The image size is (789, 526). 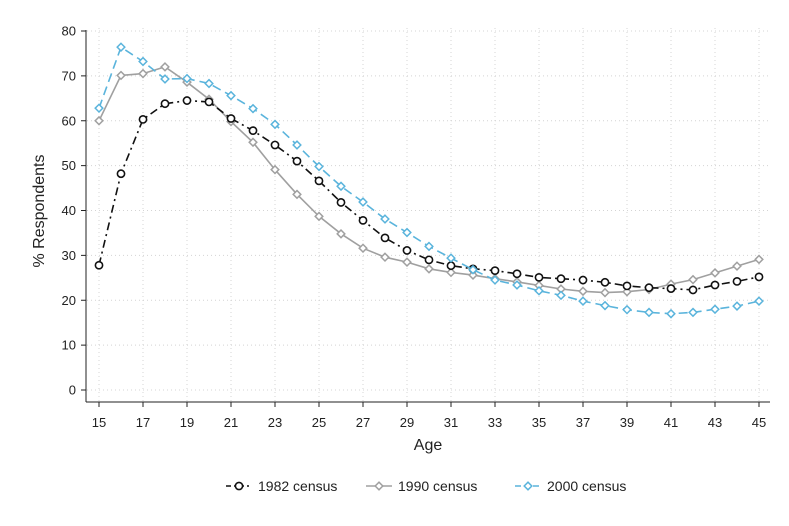 I want to click on legend-item: 1982 census, so click(x=281, y=486).